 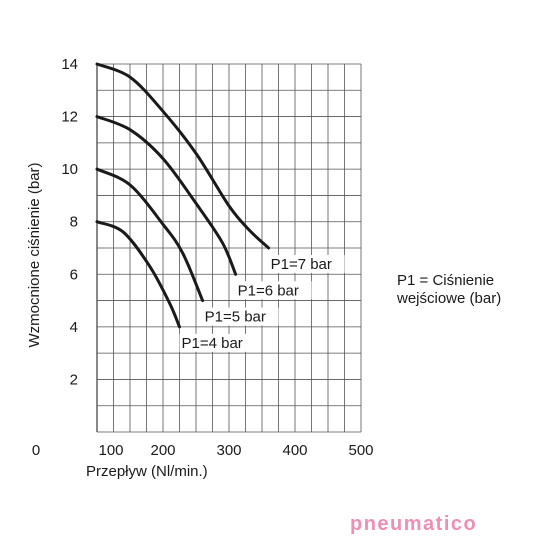 I want to click on note-line-1: P1 = Ciśnienie, so click(x=446, y=280).